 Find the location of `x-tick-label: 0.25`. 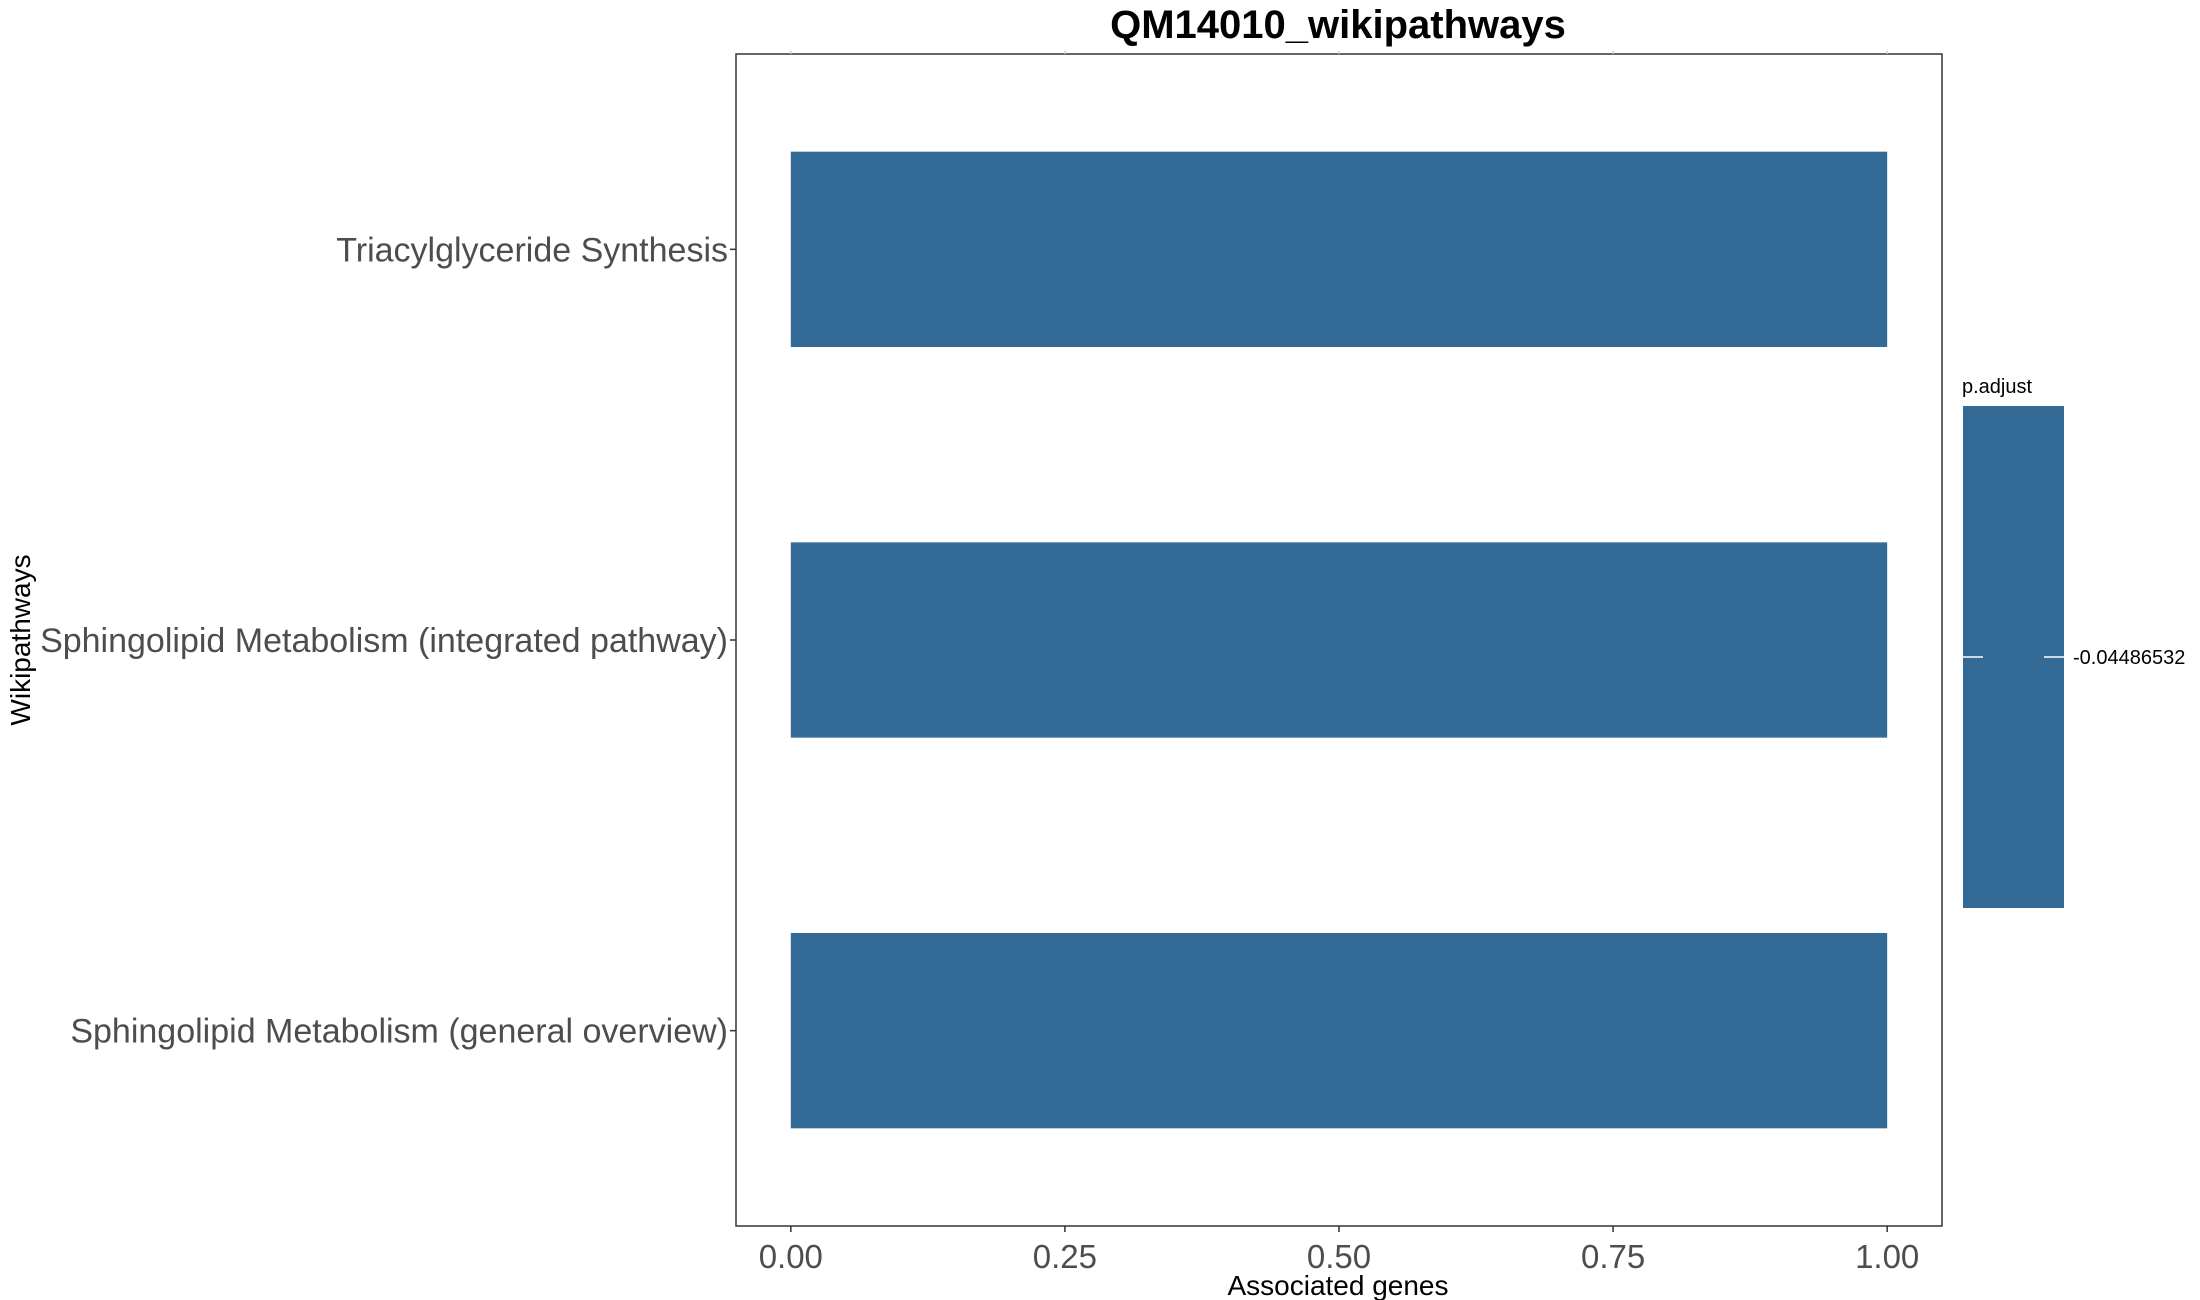

x-tick-label: 0.25 is located at coordinates (1065, 1256).